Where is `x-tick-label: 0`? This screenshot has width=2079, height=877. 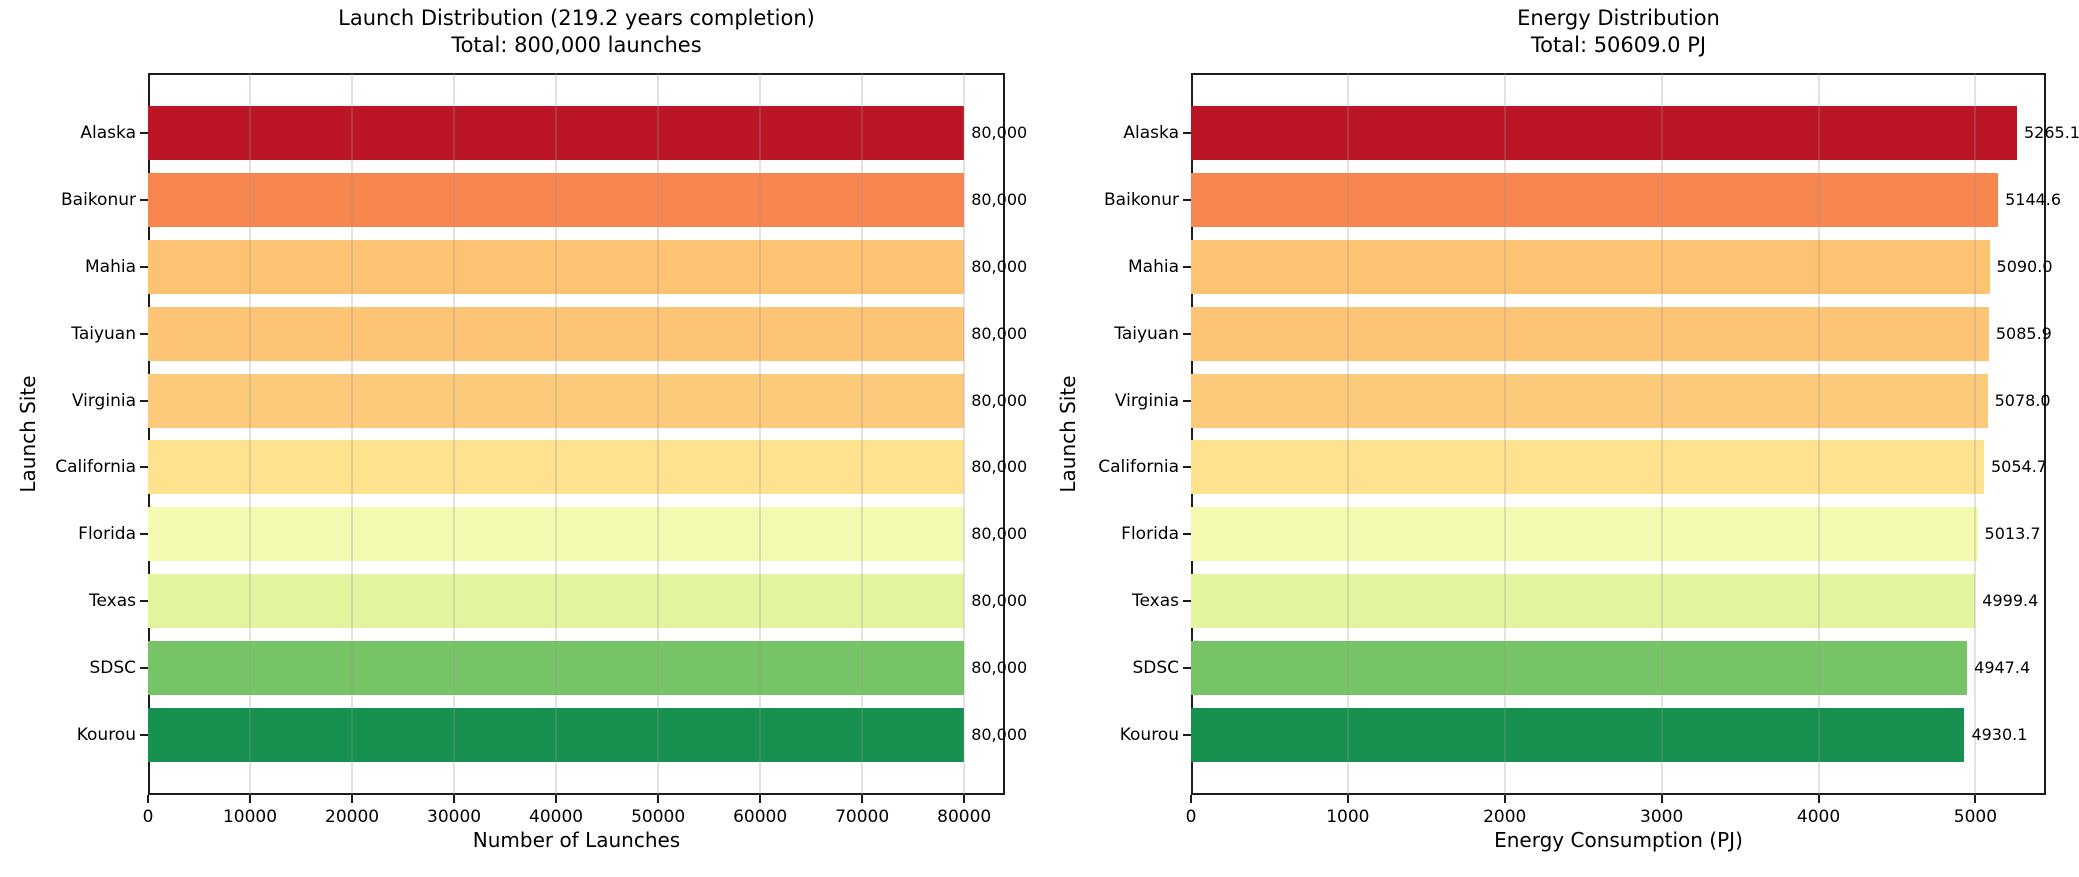 x-tick-label: 0 is located at coordinates (1191, 817).